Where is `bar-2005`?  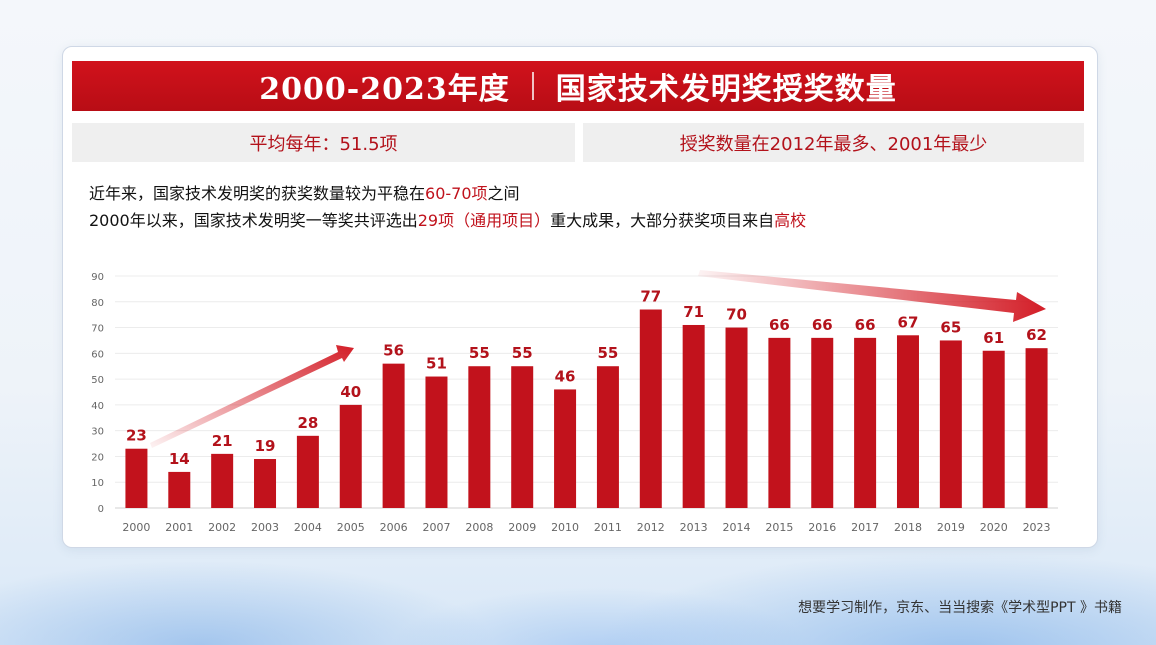 bar-2005 is located at coordinates (350, 456).